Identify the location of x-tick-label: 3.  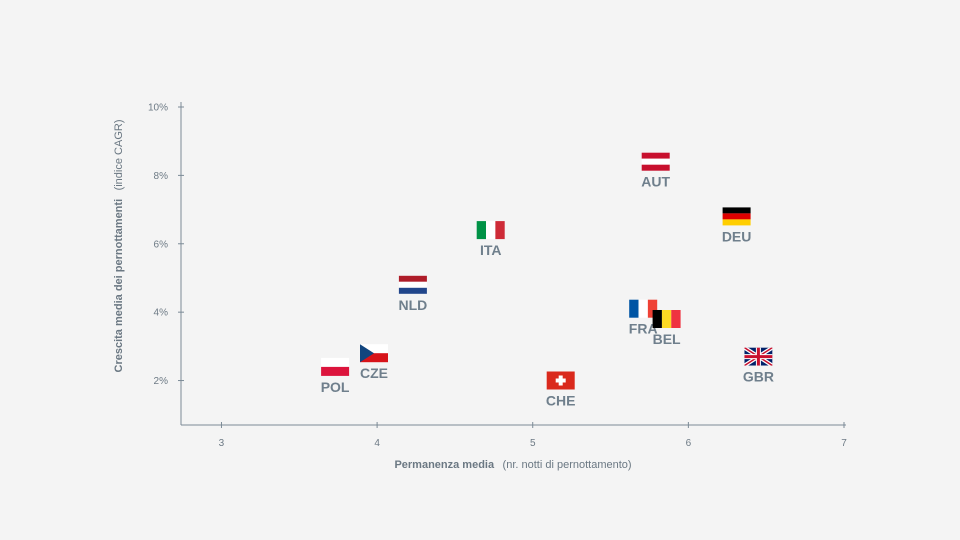
(222, 443).